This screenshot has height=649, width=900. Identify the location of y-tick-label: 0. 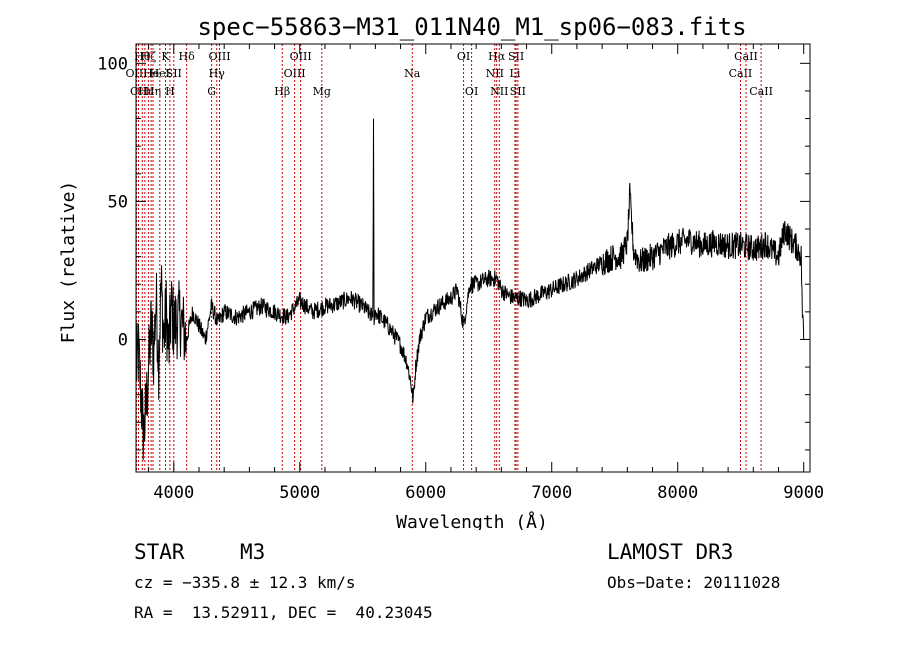
(123, 340).